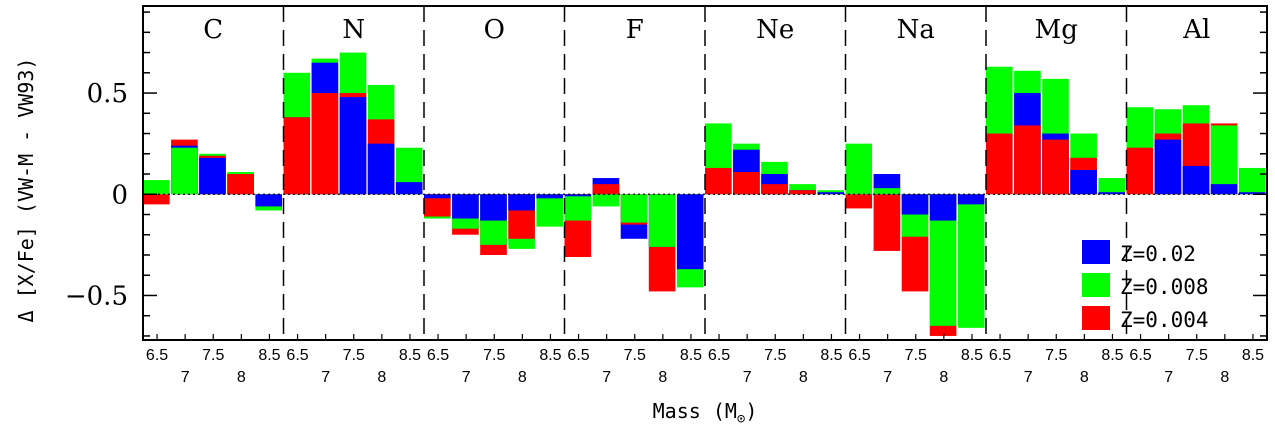 The width and height of the screenshot is (1275, 429). What do you see at coordinates (494, 30) in the screenshot?
I see `element-label-o: O` at bounding box center [494, 30].